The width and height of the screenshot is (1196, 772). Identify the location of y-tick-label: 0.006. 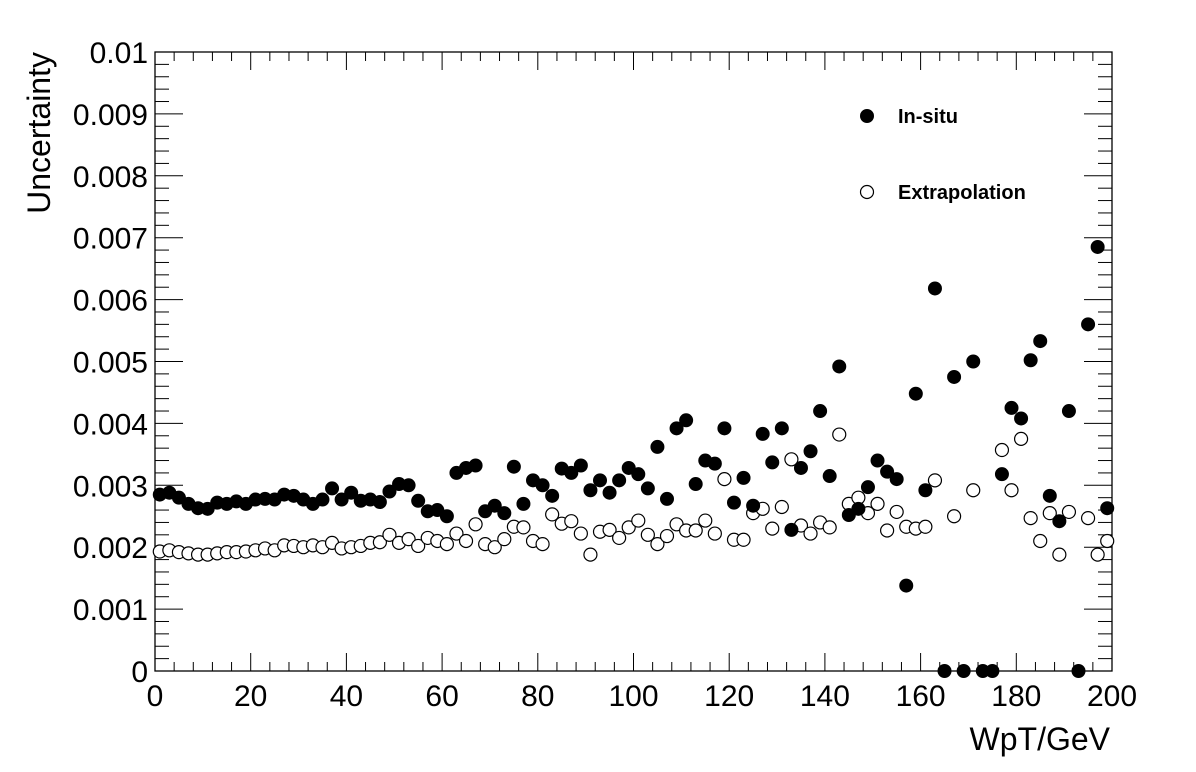
(110, 301).